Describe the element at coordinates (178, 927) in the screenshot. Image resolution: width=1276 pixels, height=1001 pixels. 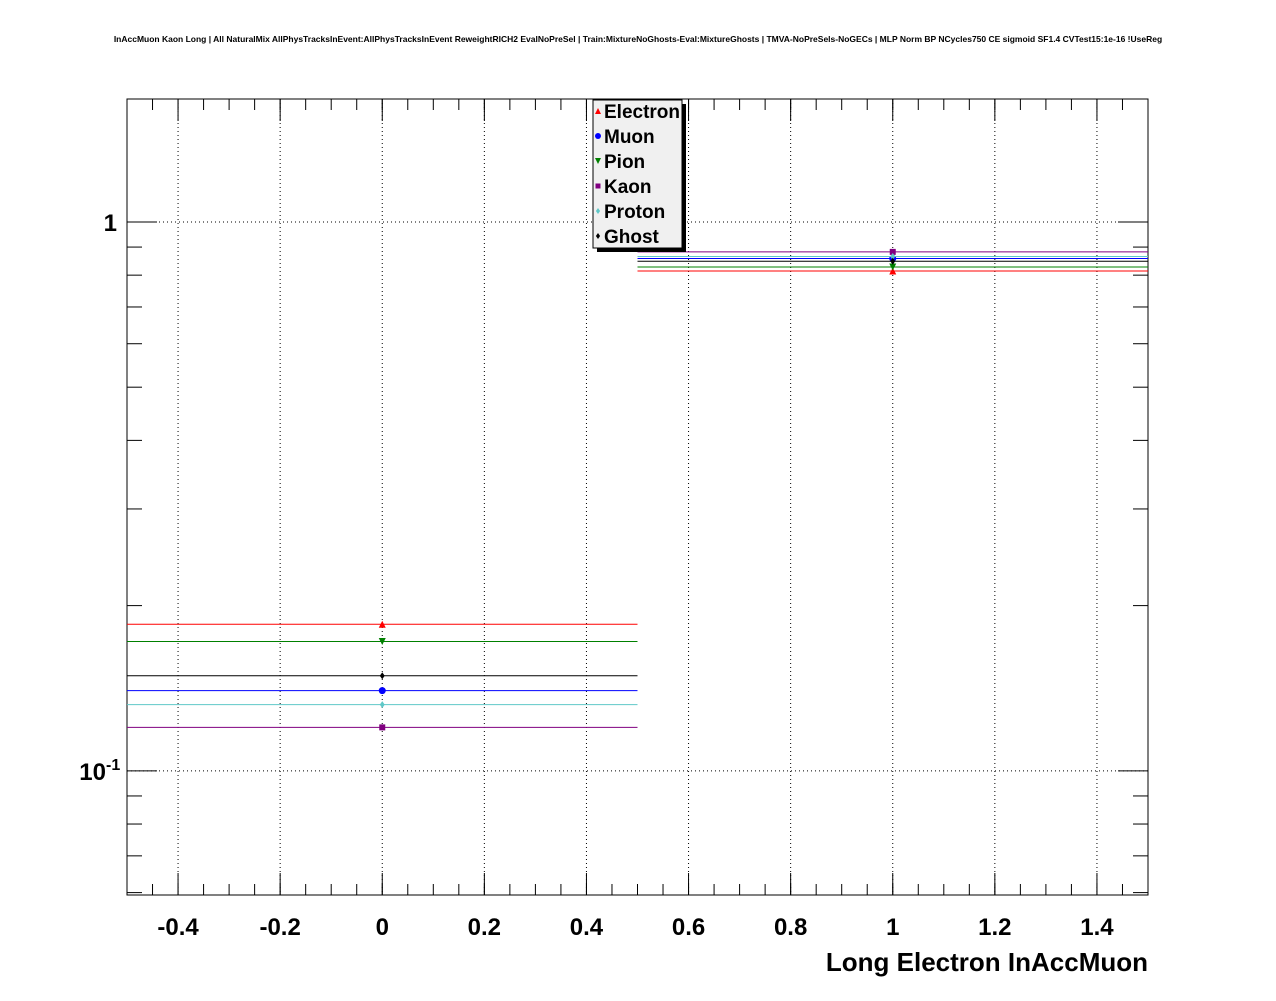
I see `x-tick-label: -0.4` at that location.